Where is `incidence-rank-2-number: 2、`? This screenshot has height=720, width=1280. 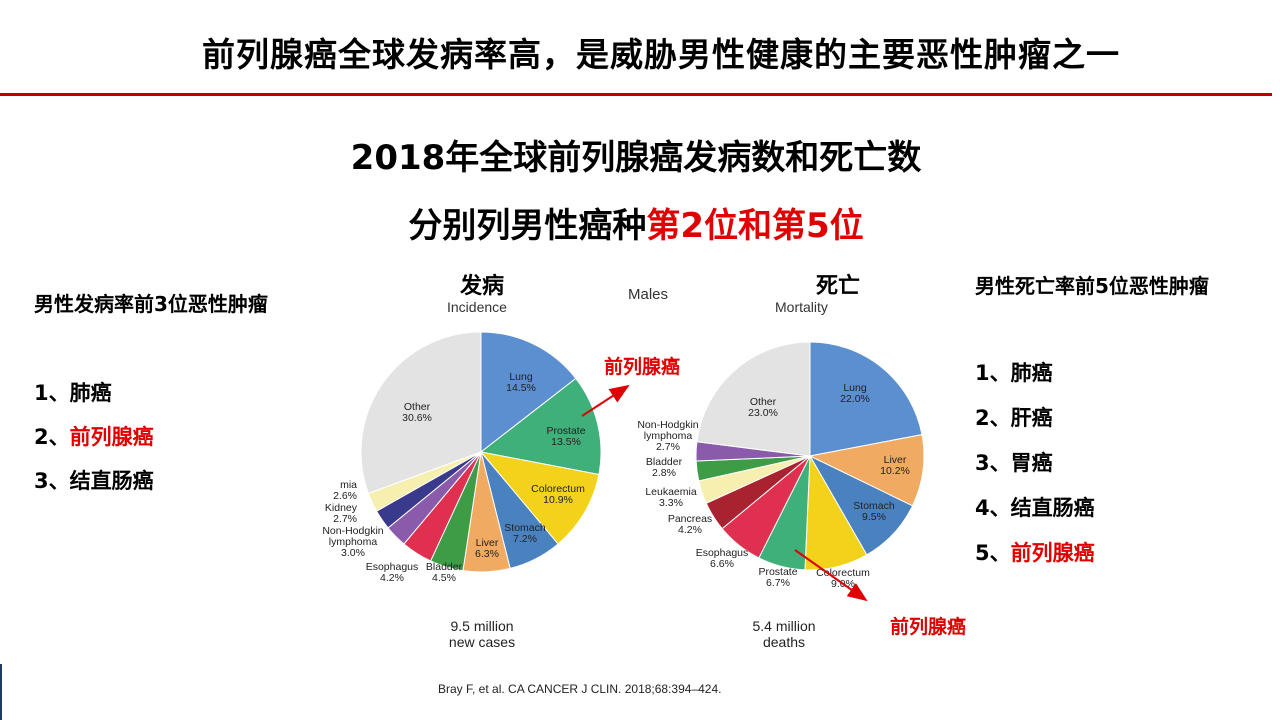 incidence-rank-2-number: 2、 is located at coordinates (52, 437).